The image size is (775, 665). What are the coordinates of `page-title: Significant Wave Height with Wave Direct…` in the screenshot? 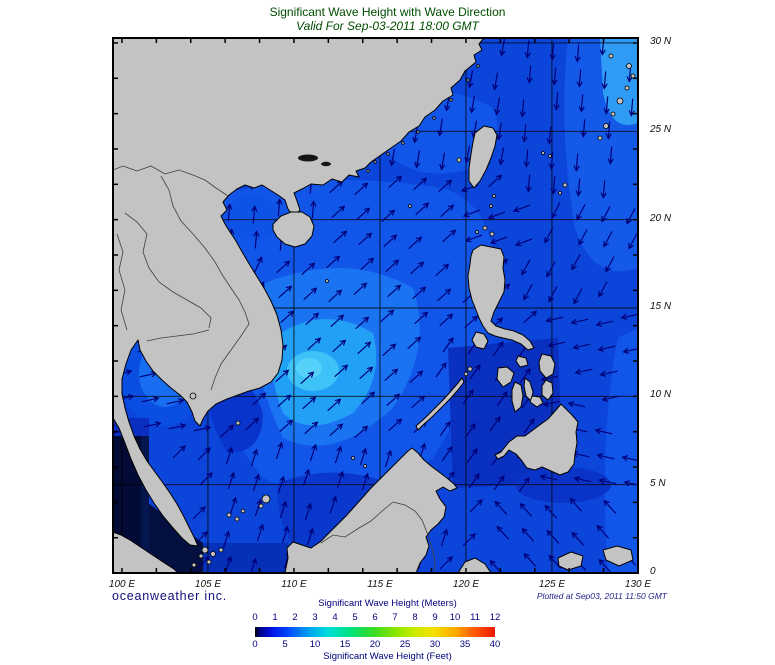 It's located at (387, 12).